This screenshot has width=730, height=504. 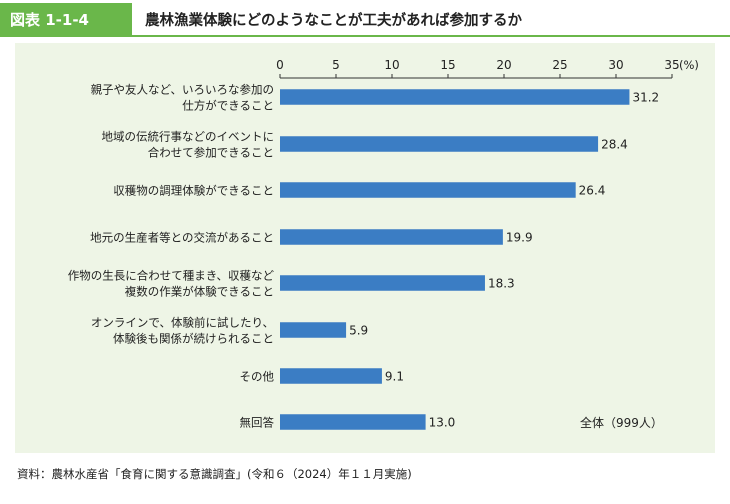 I want to click on category-label: 仕方ができること, so click(x=228, y=106).